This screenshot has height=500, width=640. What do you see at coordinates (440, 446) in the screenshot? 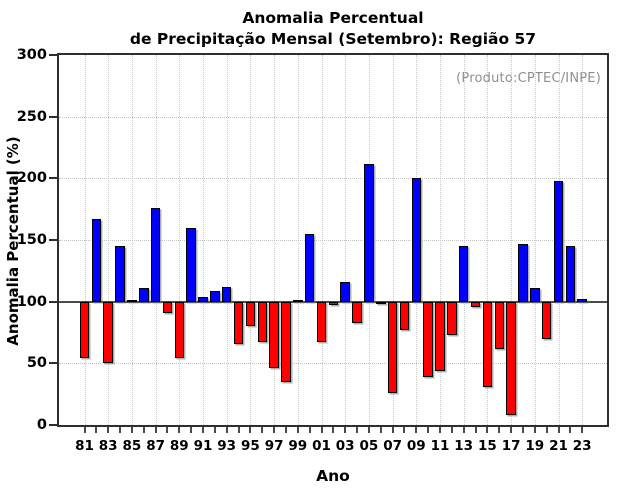
I see `x-axis-tick-label: 11` at bounding box center [440, 446].